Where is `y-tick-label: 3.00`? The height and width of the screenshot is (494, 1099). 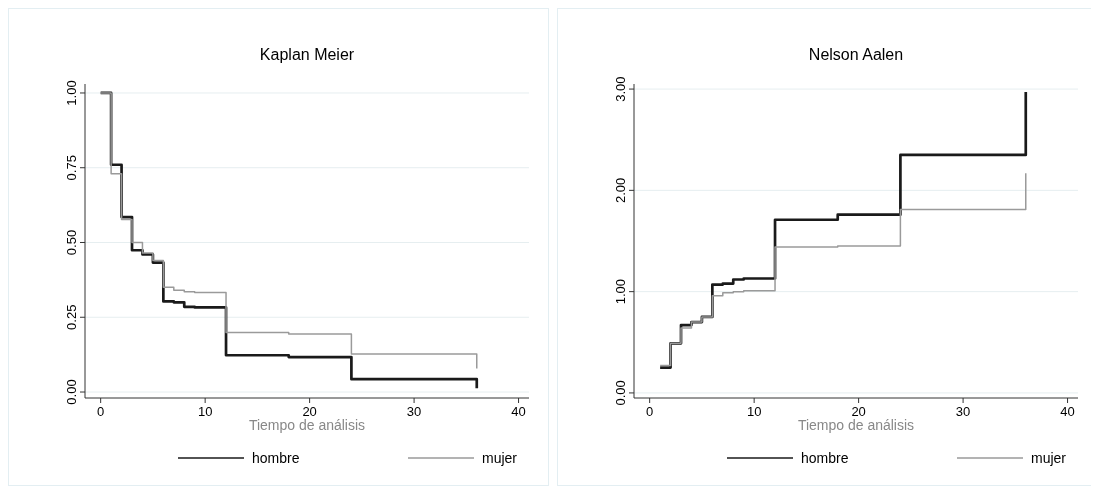 y-tick-label: 3.00 is located at coordinates (620, 89).